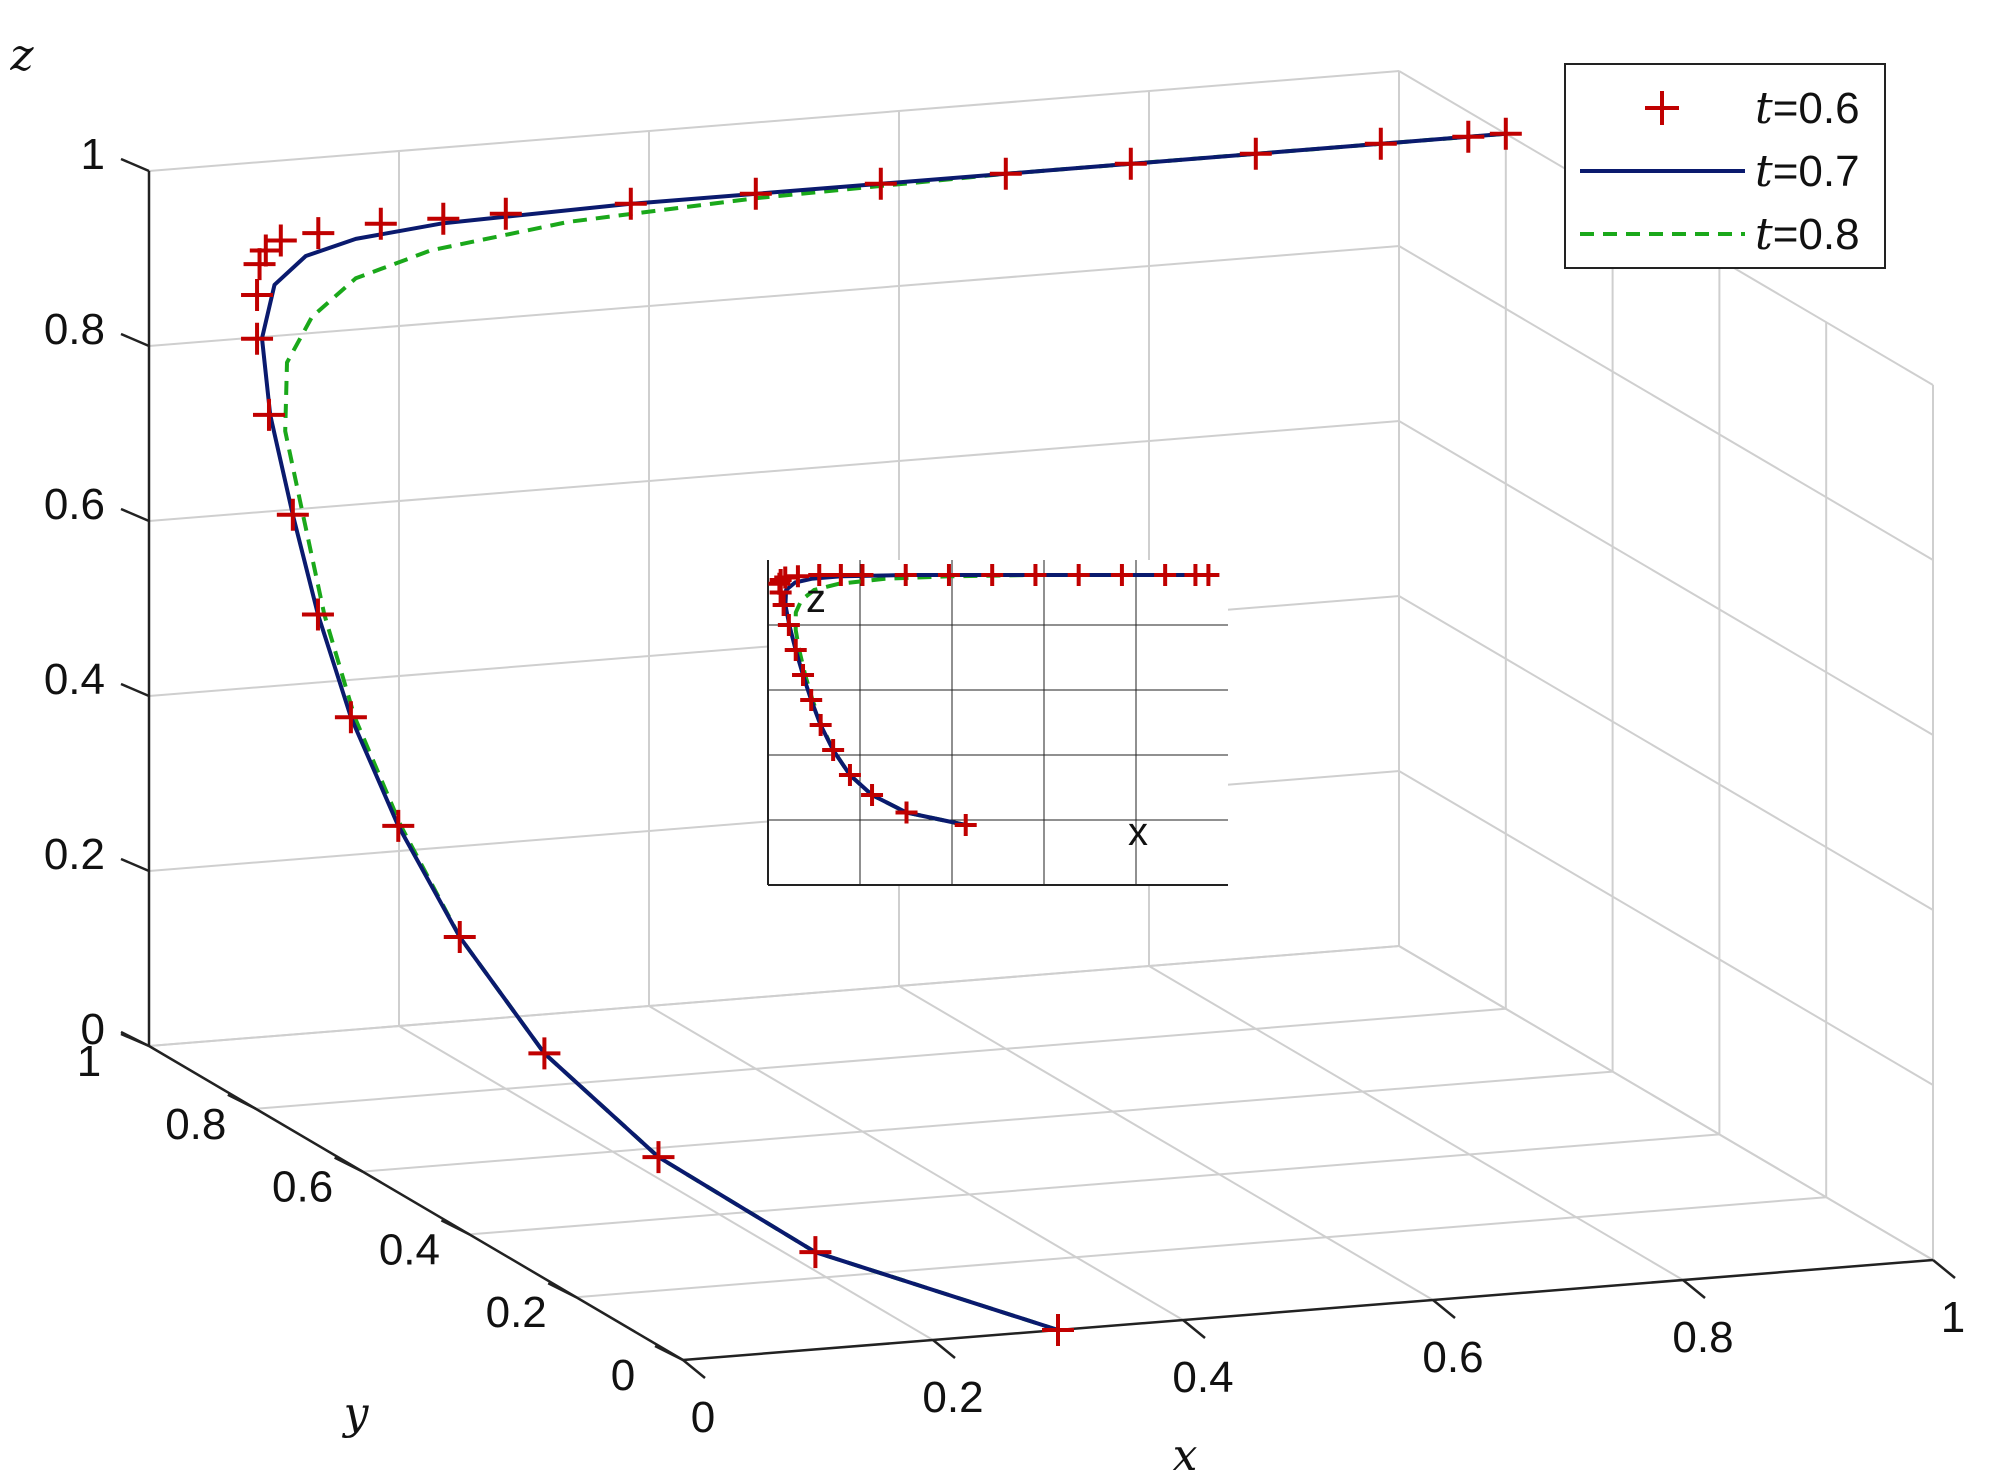 The image size is (1999, 1480). What do you see at coordinates (1452, 1357) in the screenshot?
I see `x-tick-label: 0.6` at bounding box center [1452, 1357].